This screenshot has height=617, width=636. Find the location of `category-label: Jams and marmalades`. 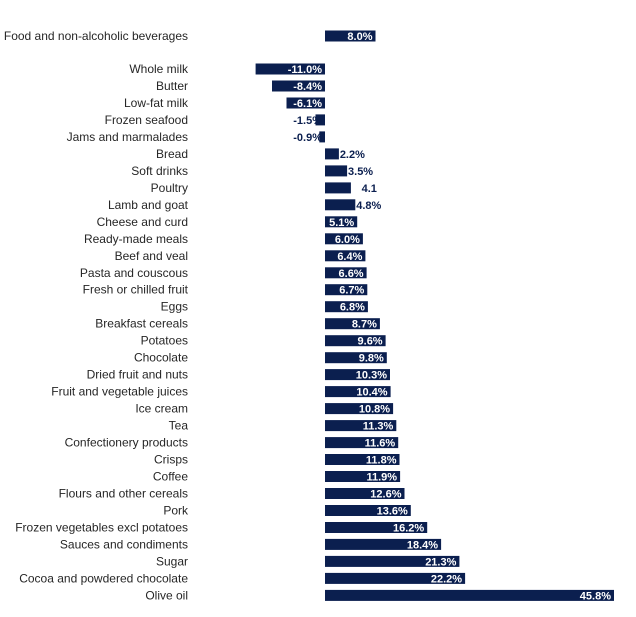

category-label: Jams and marmalades is located at coordinates (127, 137).